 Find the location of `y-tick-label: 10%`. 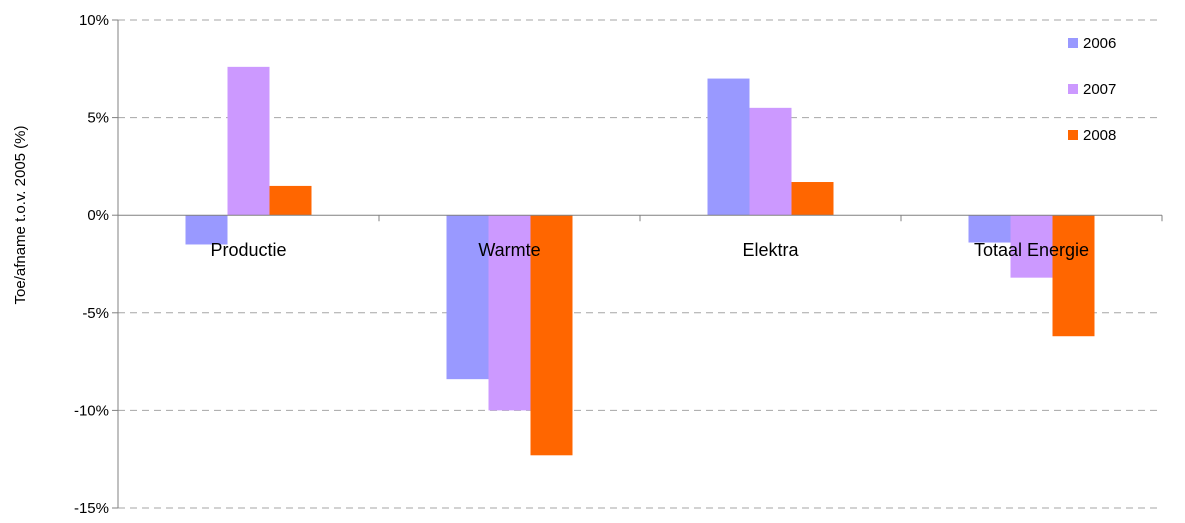

y-tick-label: 10% is located at coordinates (94, 20).